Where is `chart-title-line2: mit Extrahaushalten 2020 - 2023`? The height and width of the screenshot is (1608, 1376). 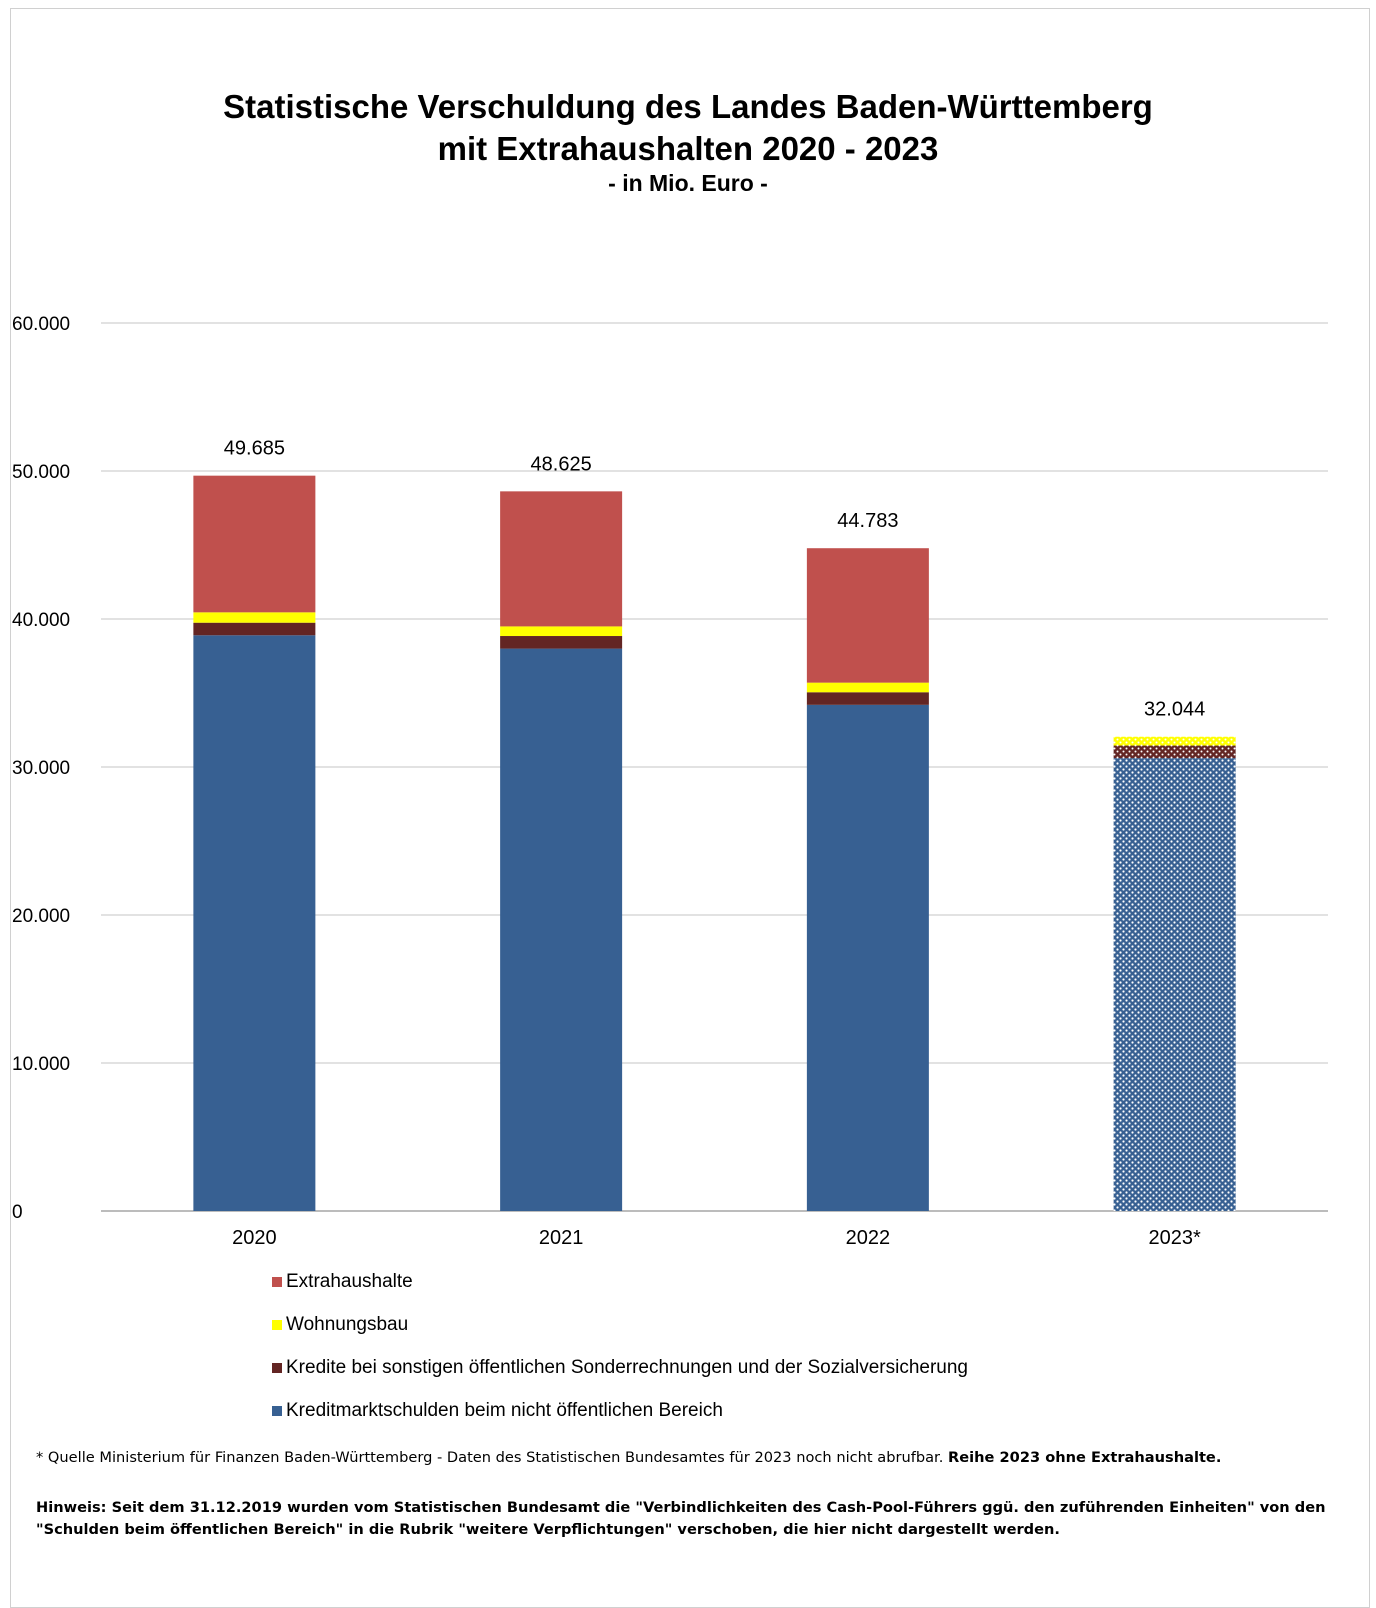
chart-title-line2: mit Extrahaushalten 2020 - 2023 is located at coordinates (688, 148).